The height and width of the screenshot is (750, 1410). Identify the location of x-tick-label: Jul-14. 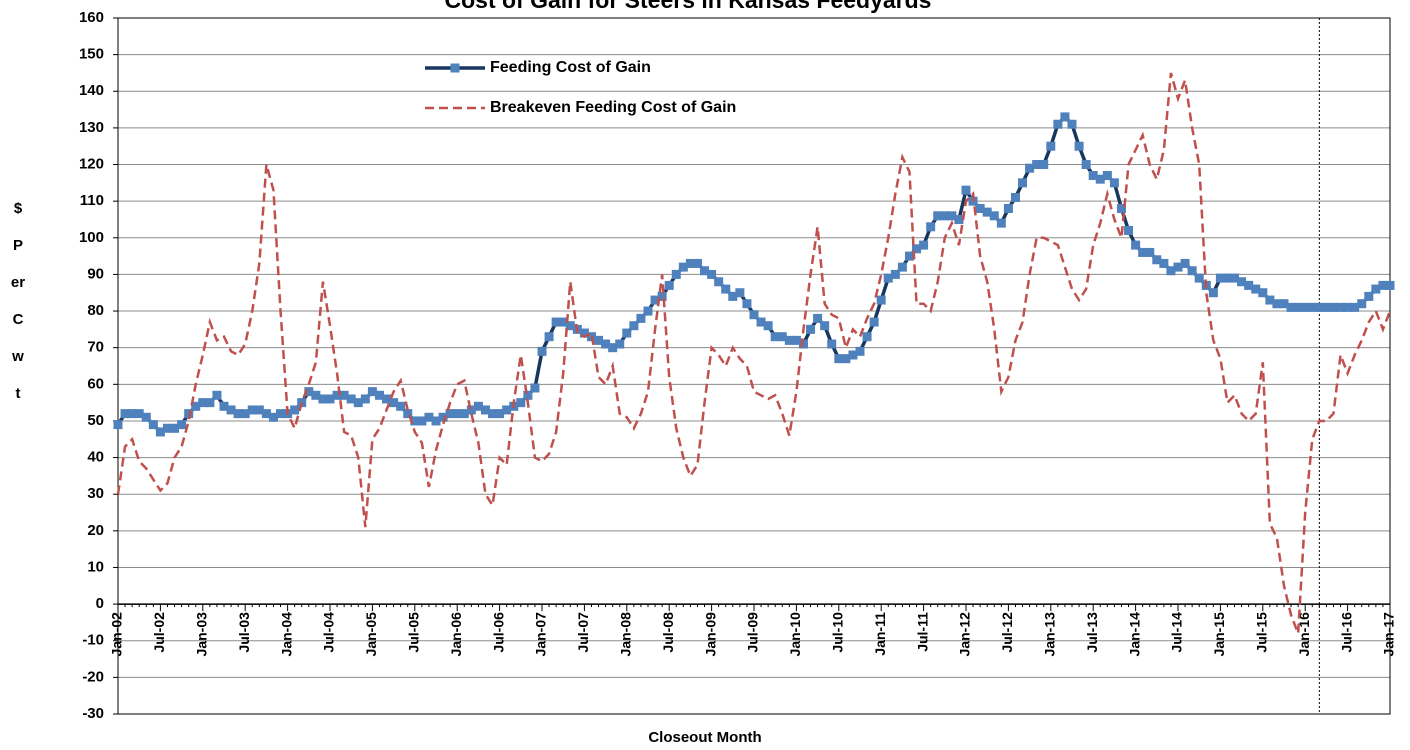
(1177, 632).